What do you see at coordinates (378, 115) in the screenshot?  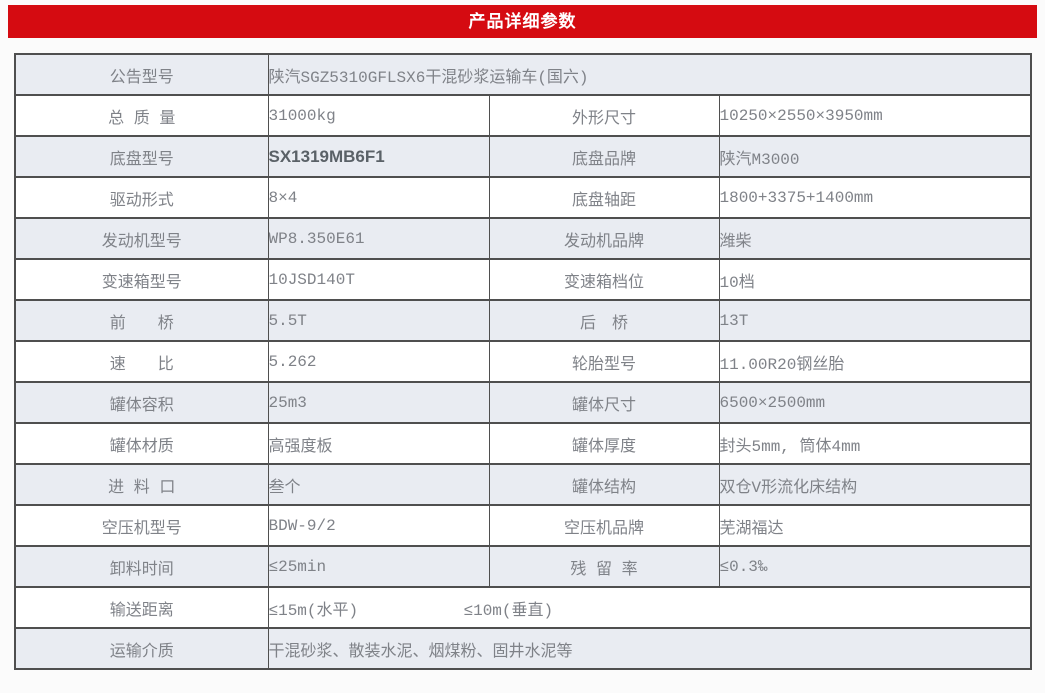 I see `spec-value-cell: 31000kg` at bounding box center [378, 115].